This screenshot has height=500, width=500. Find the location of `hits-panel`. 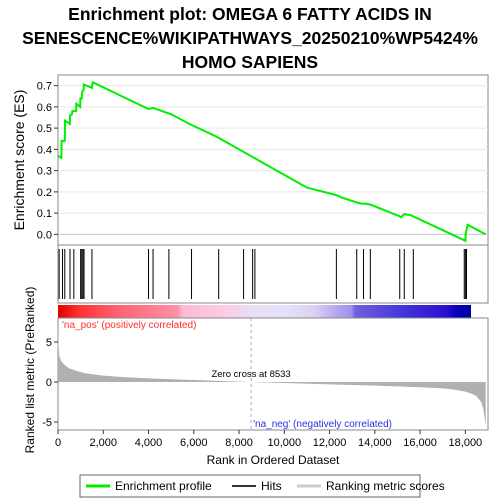

hits-panel is located at coordinates (273, 274).